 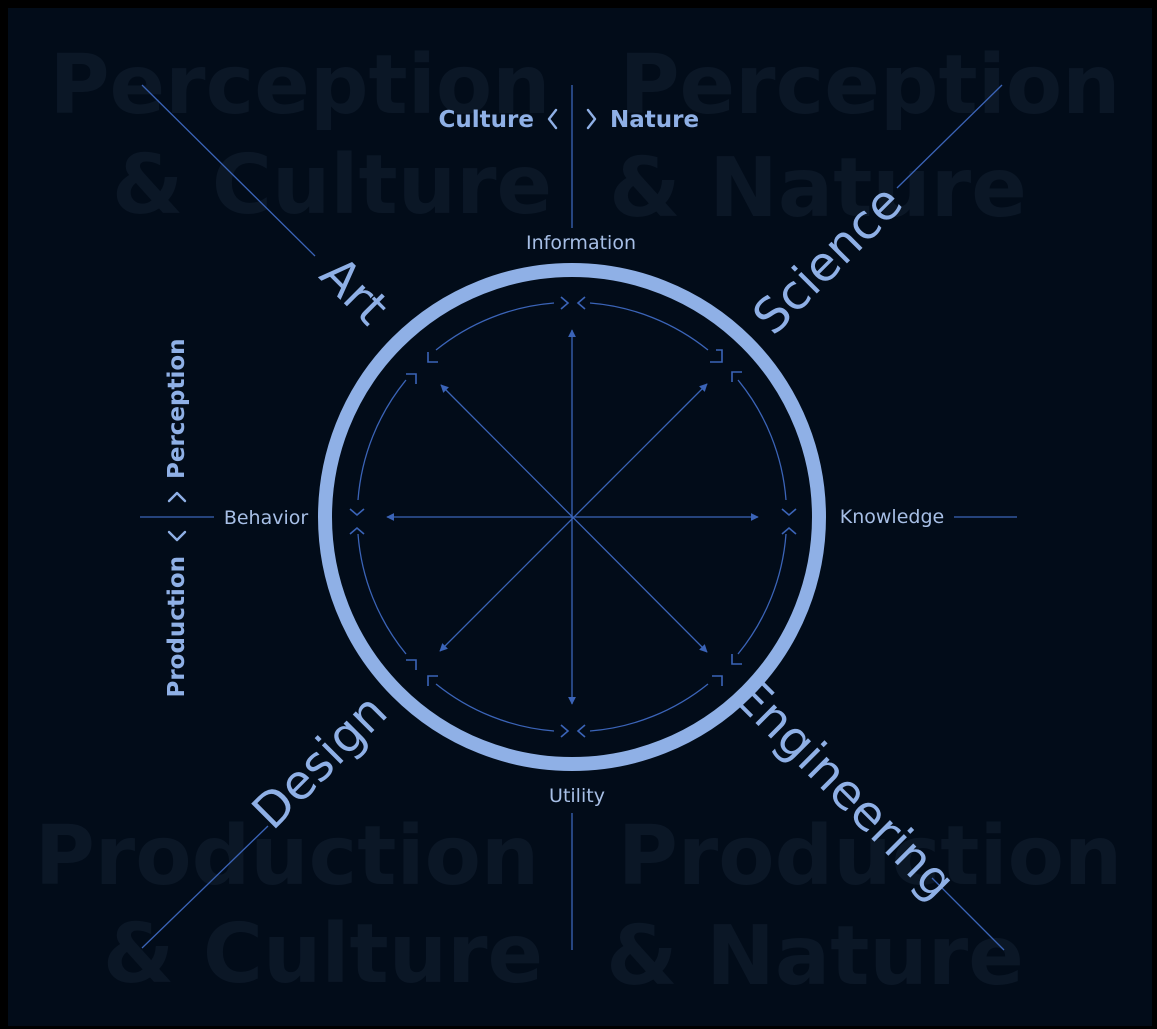 I want to click on chevron-bottom-right, so click(x=581, y=731).